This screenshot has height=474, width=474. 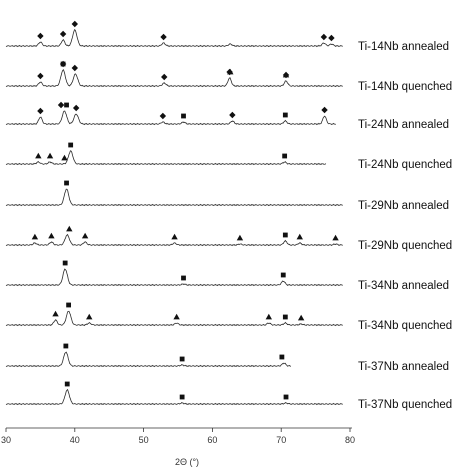 I want to click on series-label: Ti-34Nb quenched, so click(x=405, y=326).